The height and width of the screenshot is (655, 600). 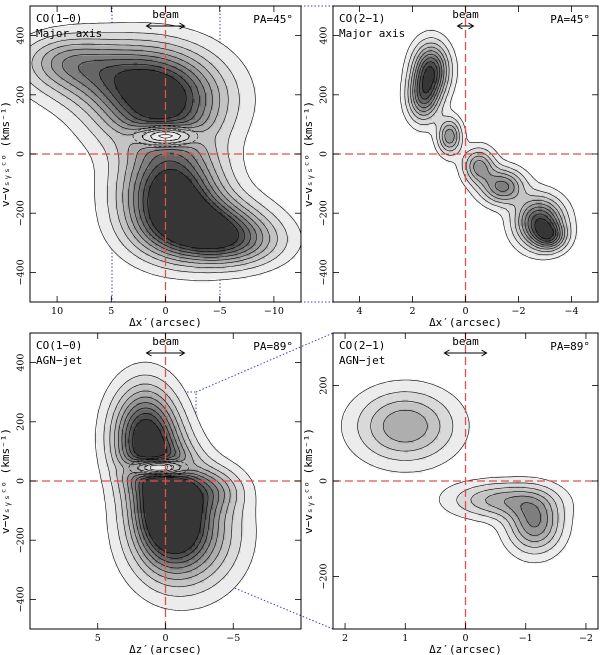 I want to click on x-tick-label: 4, so click(x=359, y=311).